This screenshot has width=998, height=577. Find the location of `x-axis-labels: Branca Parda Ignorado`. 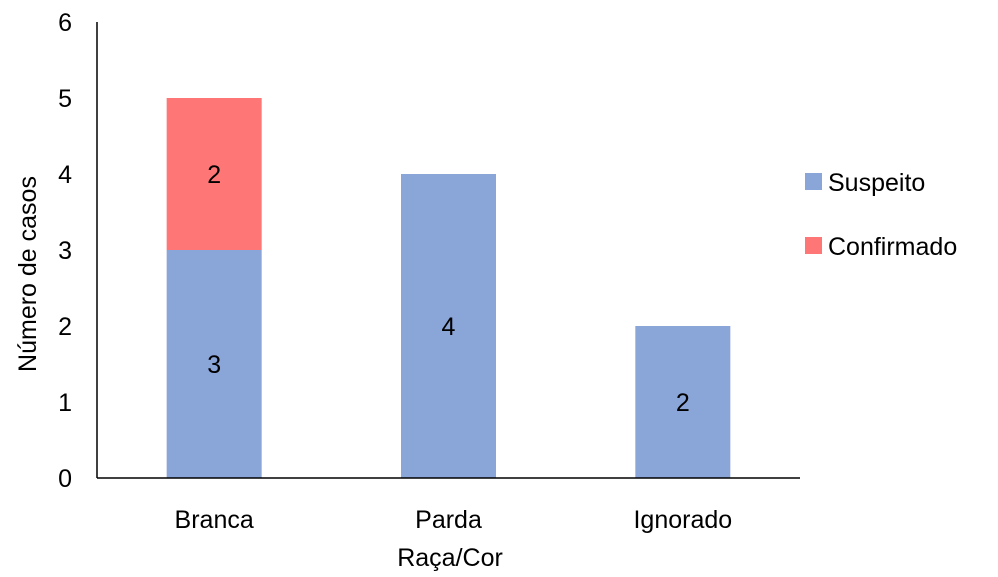

x-axis-labels: Branca Parda Ignorado is located at coordinates (454, 520).